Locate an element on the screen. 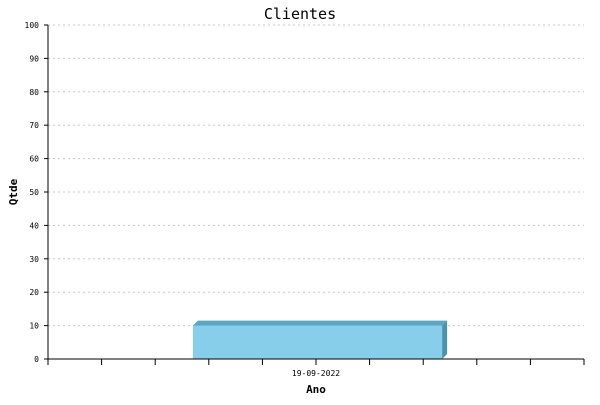  y-tick-labels: 0 10 20 30 40 50 60 70 80 90 100 is located at coordinates (32, 192).